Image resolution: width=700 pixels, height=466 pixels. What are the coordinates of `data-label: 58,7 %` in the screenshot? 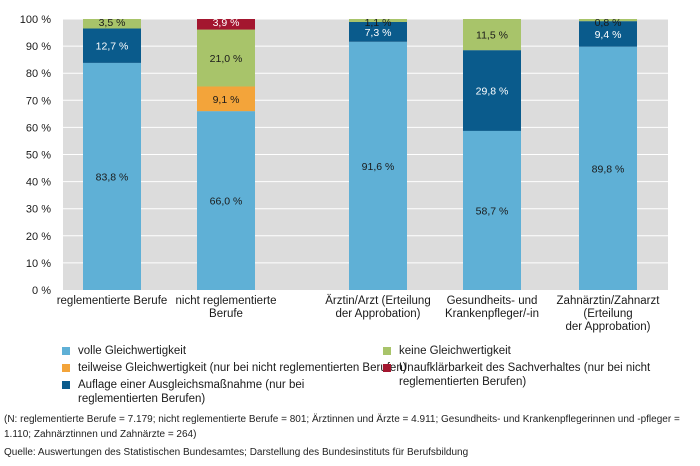 It's located at (492, 211).